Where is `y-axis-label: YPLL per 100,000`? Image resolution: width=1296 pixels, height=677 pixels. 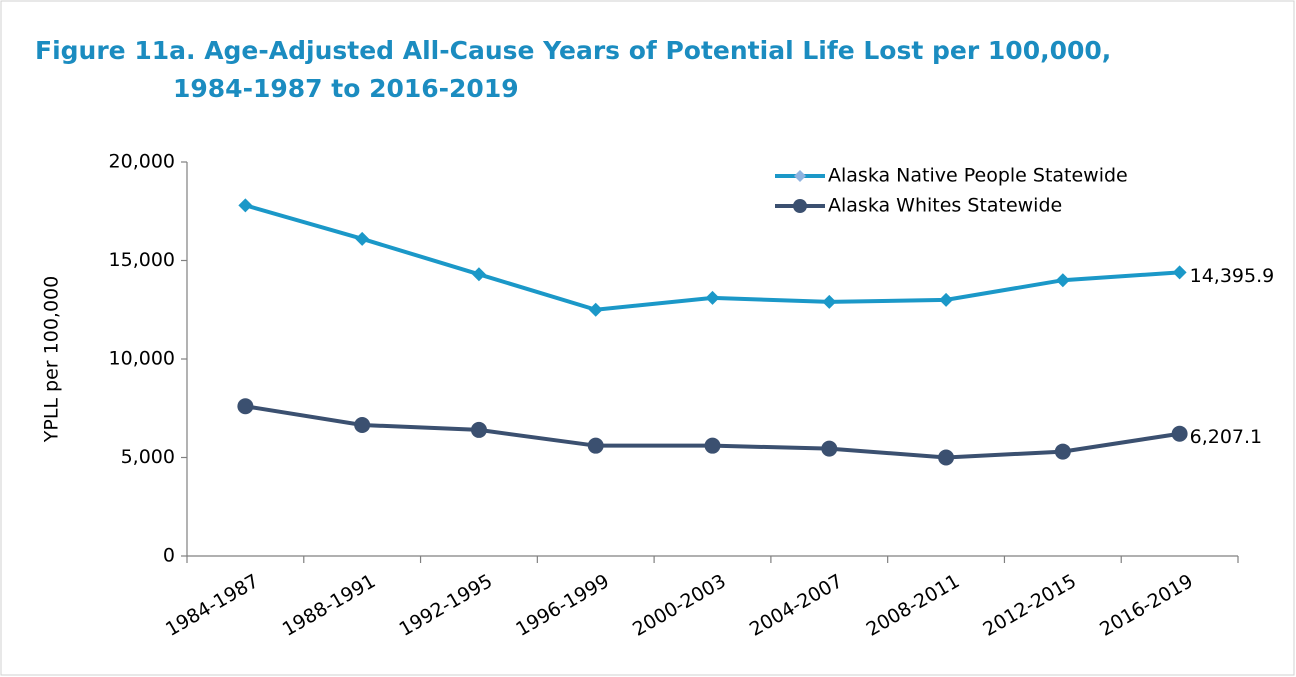 y-axis-label: YPLL per 100,000 is located at coordinates (52, 359).